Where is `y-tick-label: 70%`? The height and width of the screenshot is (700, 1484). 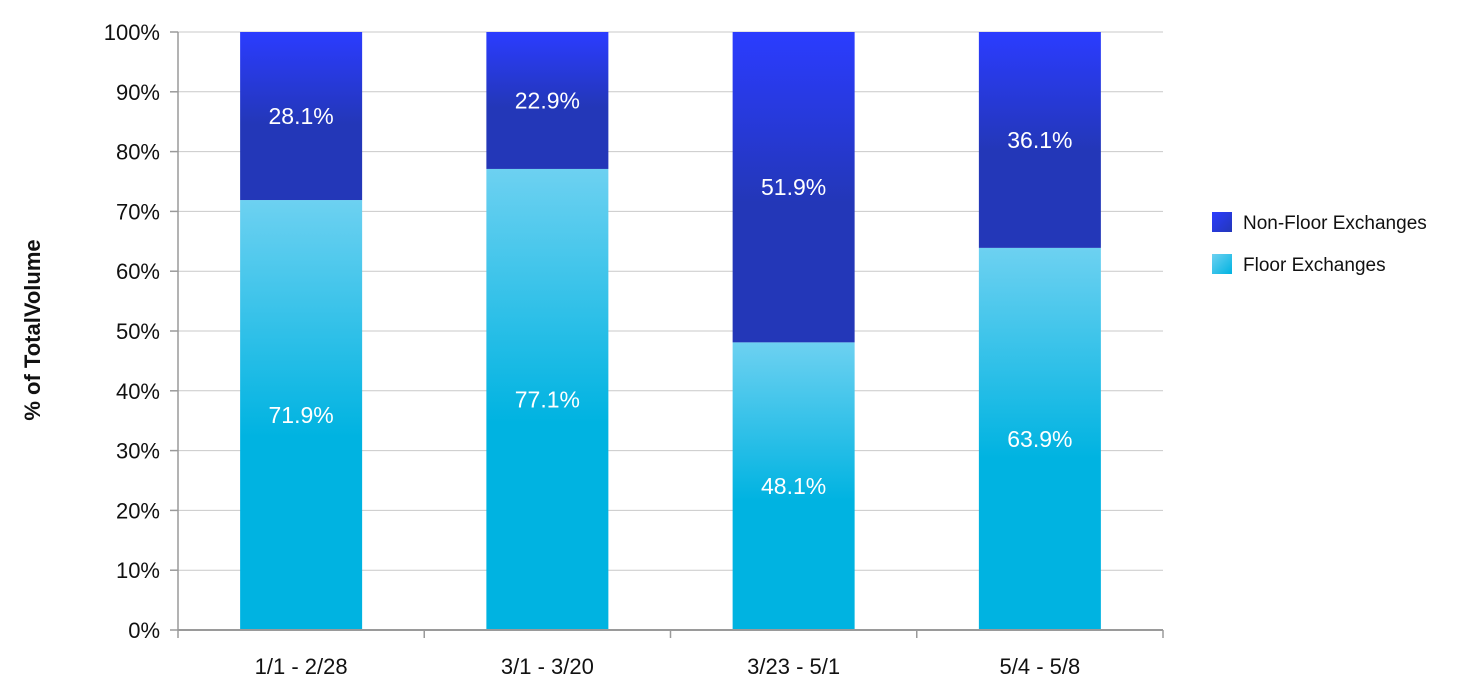 y-tick-label: 70% is located at coordinates (138, 211).